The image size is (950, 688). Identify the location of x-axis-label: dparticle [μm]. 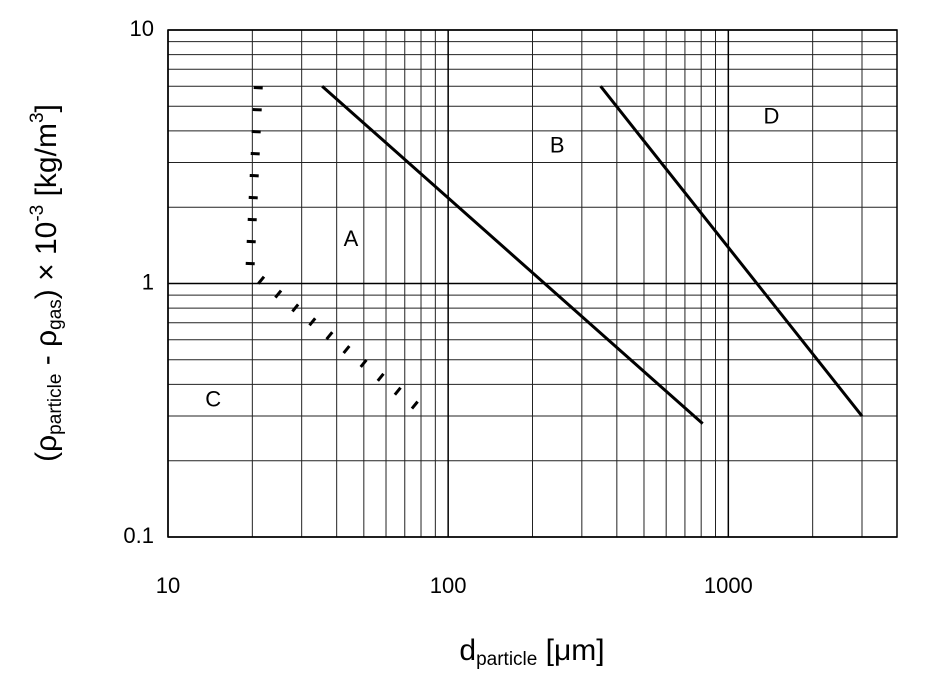
(531, 652).